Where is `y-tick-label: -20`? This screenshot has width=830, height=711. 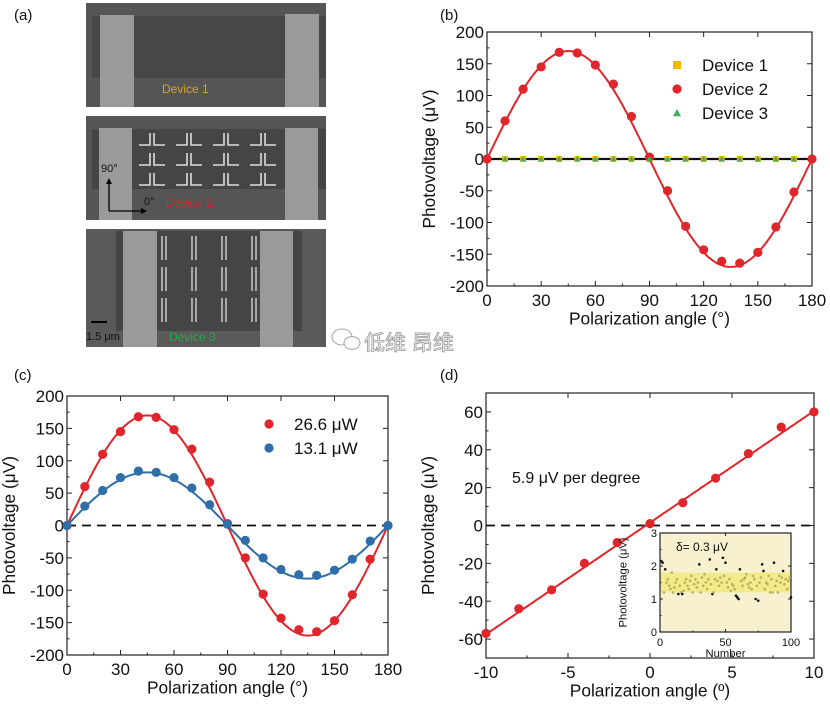 y-tick-label: -20 is located at coordinates (470, 563).